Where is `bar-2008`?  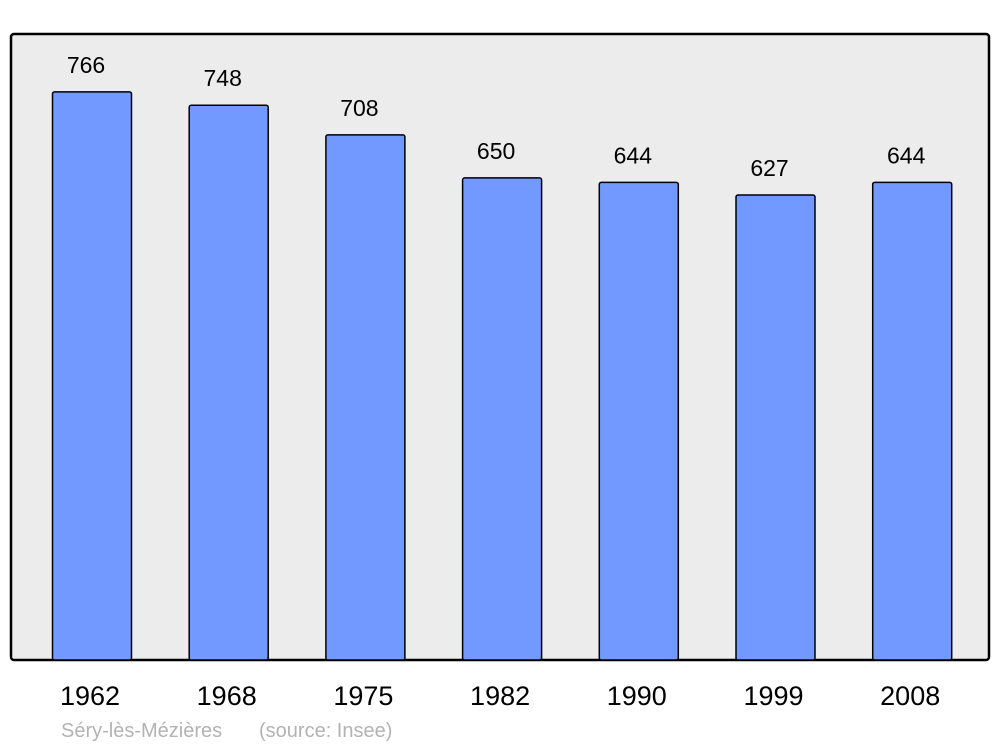
bar-2008 is located at coordinates (912, 421).